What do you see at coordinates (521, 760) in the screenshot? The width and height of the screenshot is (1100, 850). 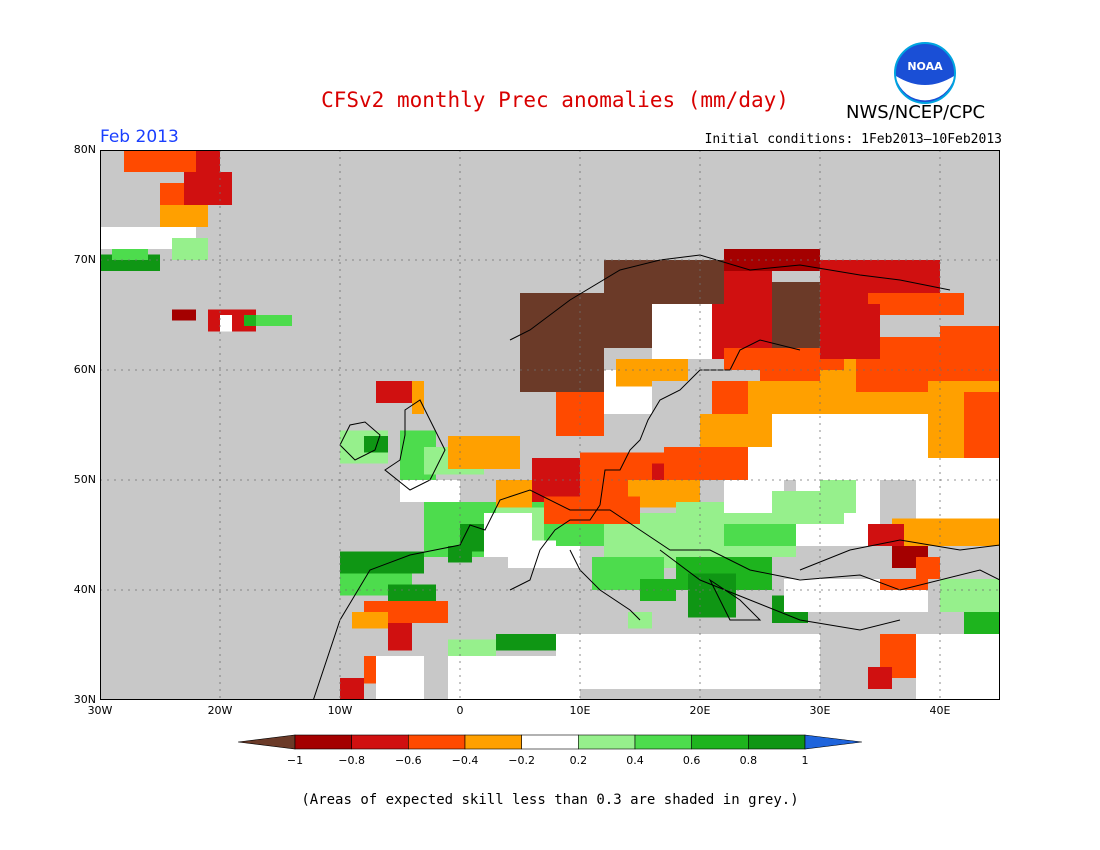 I see `legend-tick-label: −0.2` at bounding box center [521, 760].